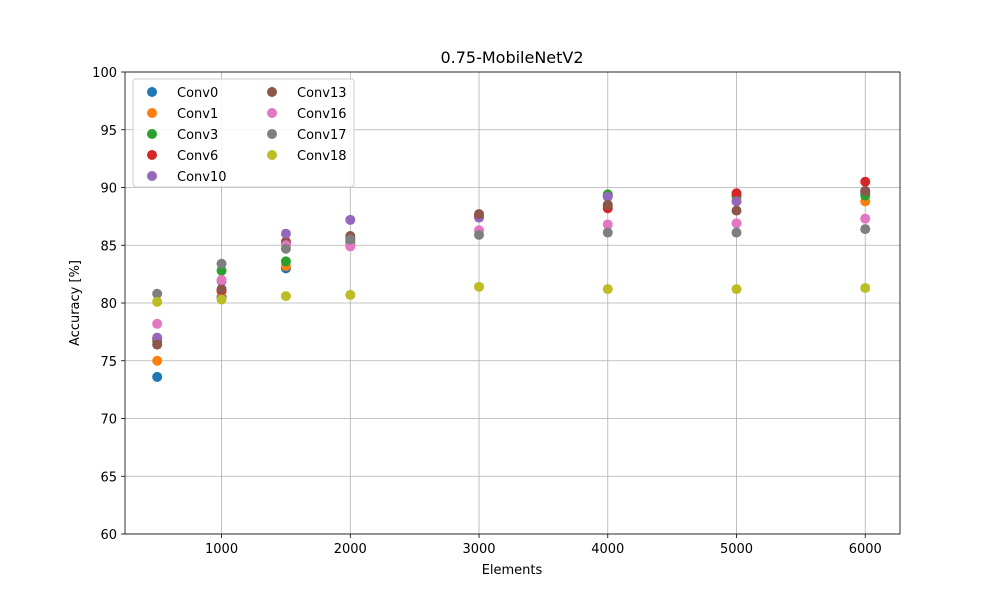 This screenshot has height=600, width=1000. Describe the element at coordinates (272, 134) in the screenshot. I see `legend-marker-conv17` at that location.